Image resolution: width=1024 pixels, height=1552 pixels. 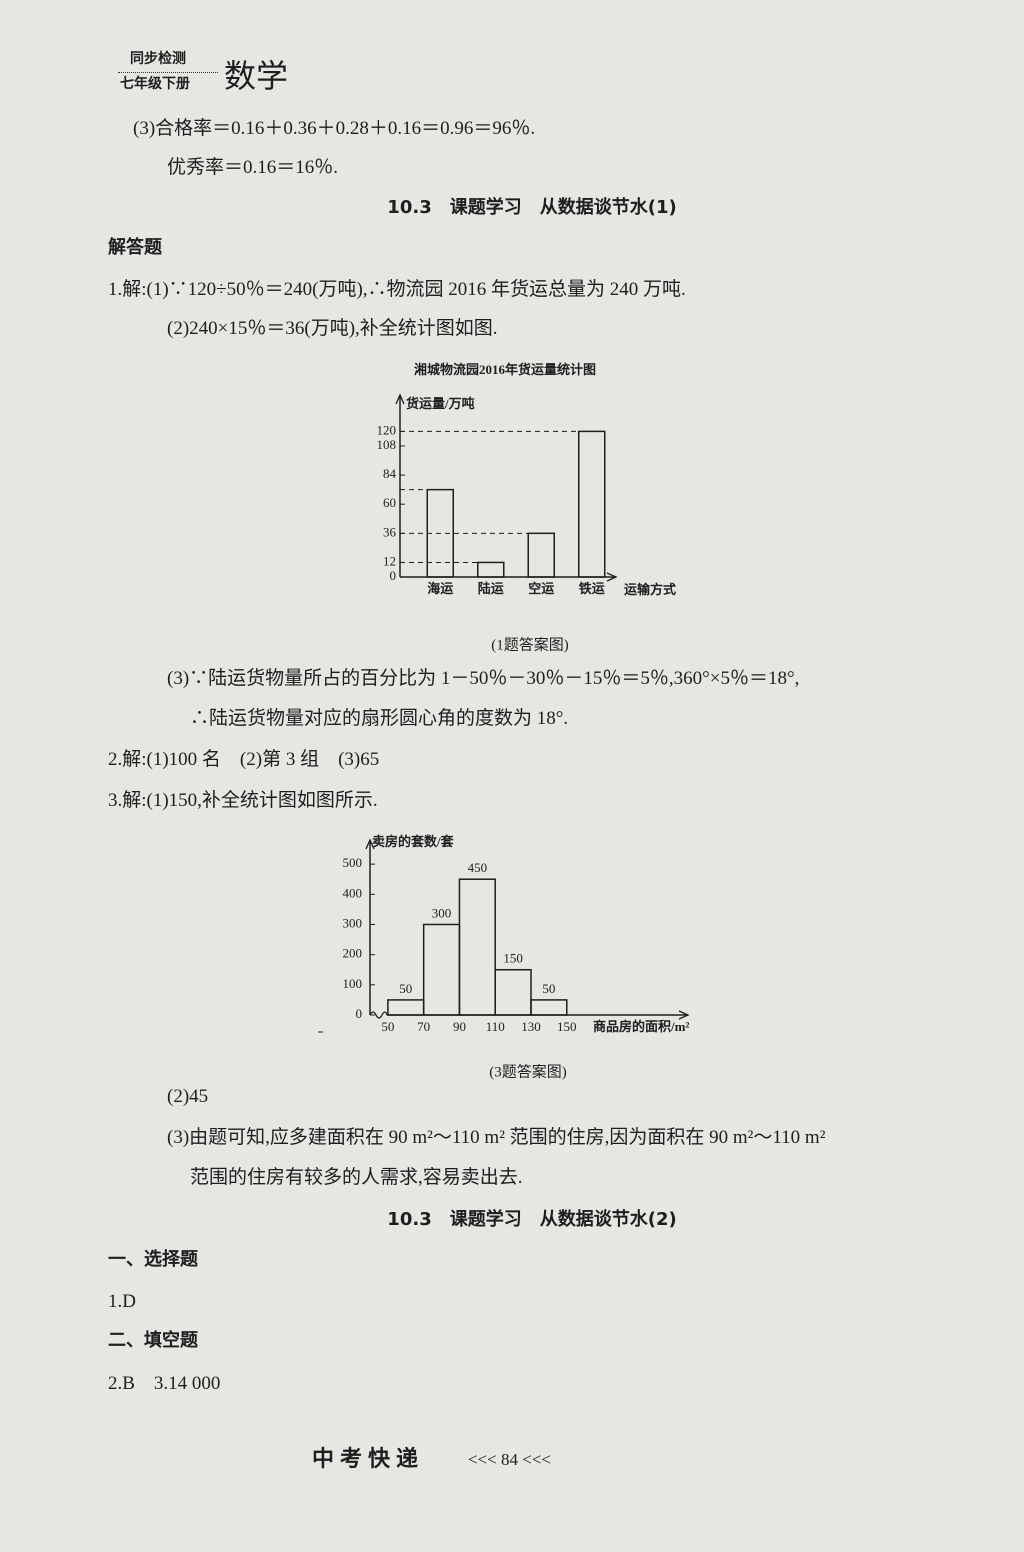 I want to click on x-tick-label: 130, so click(x=531, y=1026).